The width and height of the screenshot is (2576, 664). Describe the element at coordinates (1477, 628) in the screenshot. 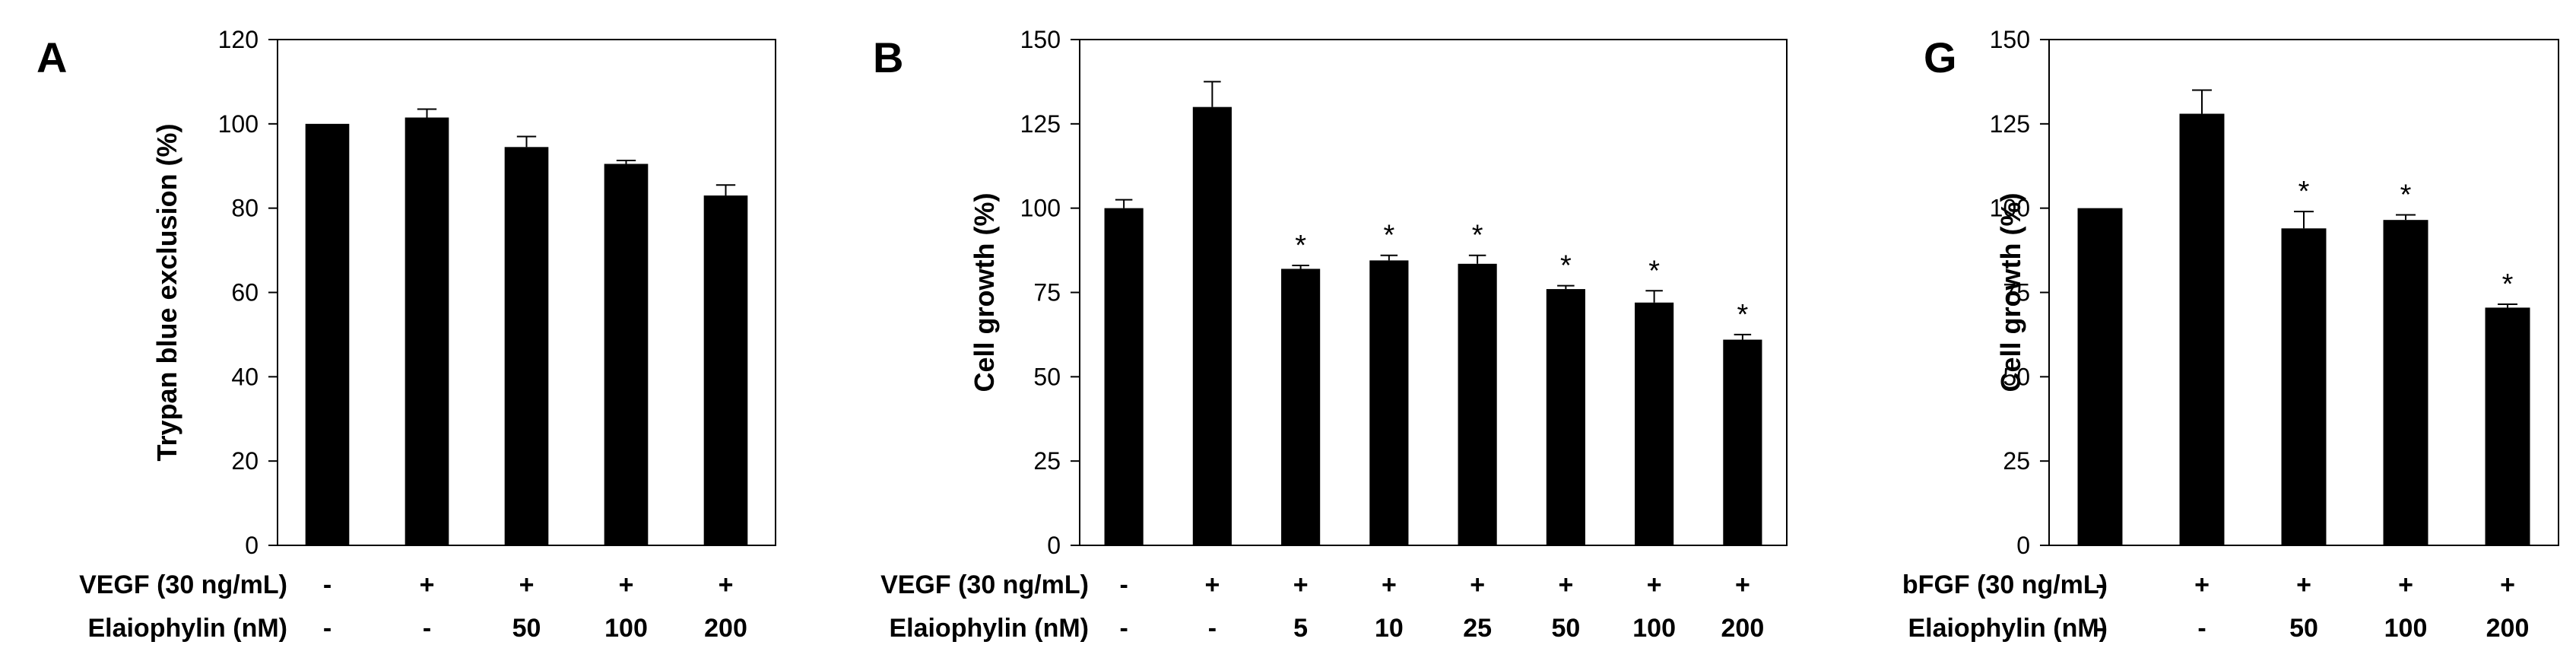

I see `dose-value: 25` at that location.